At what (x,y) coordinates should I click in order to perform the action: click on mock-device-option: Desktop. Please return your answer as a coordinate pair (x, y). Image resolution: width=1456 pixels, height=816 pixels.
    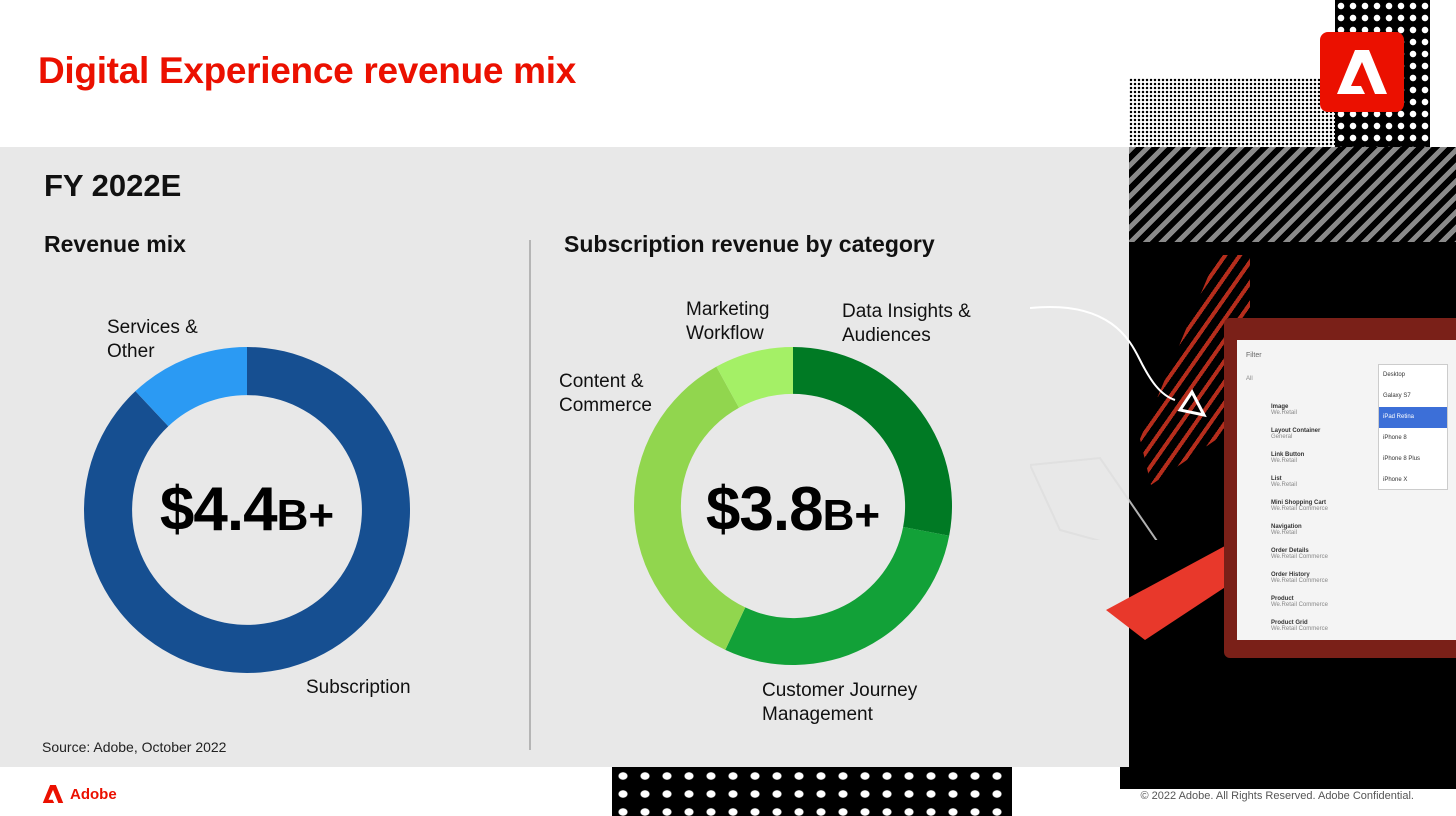
    Looking at the image, I should click on (1394, 375).